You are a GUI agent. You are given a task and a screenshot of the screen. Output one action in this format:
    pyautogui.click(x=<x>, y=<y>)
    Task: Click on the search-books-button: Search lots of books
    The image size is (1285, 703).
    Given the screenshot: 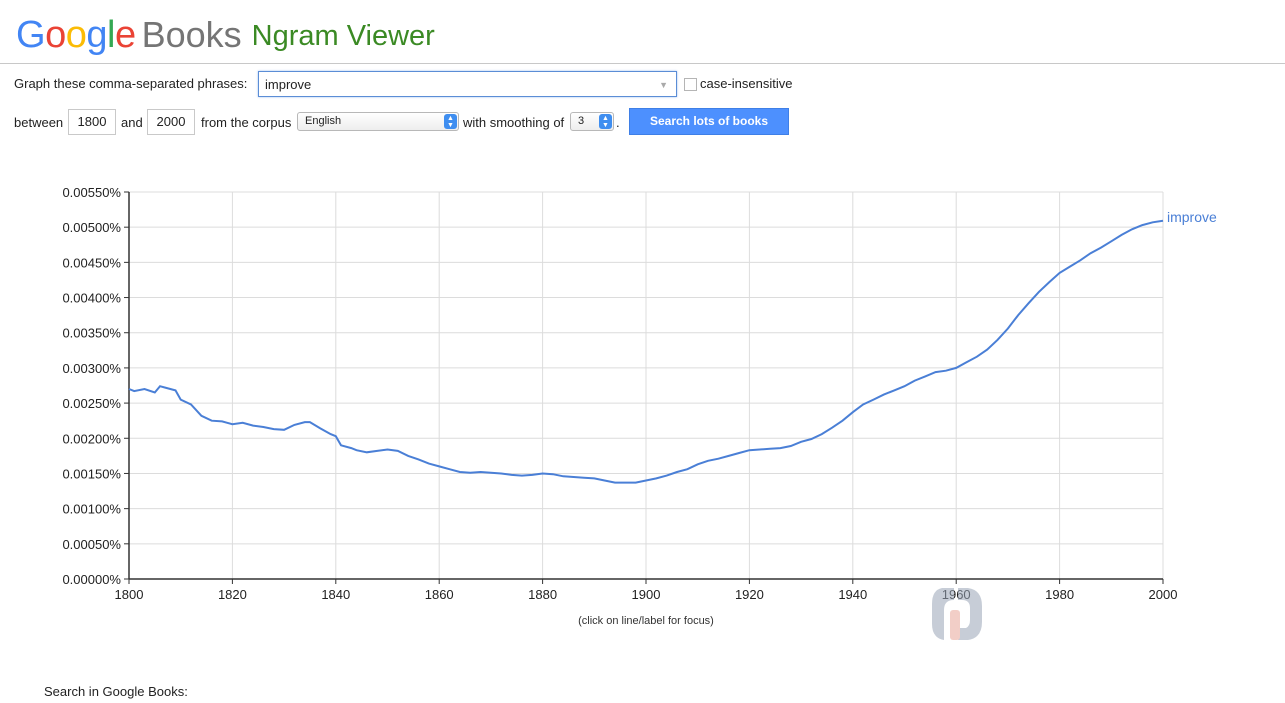 What is the action you would take?
    pyautogui.click(x=709, y=121)
    